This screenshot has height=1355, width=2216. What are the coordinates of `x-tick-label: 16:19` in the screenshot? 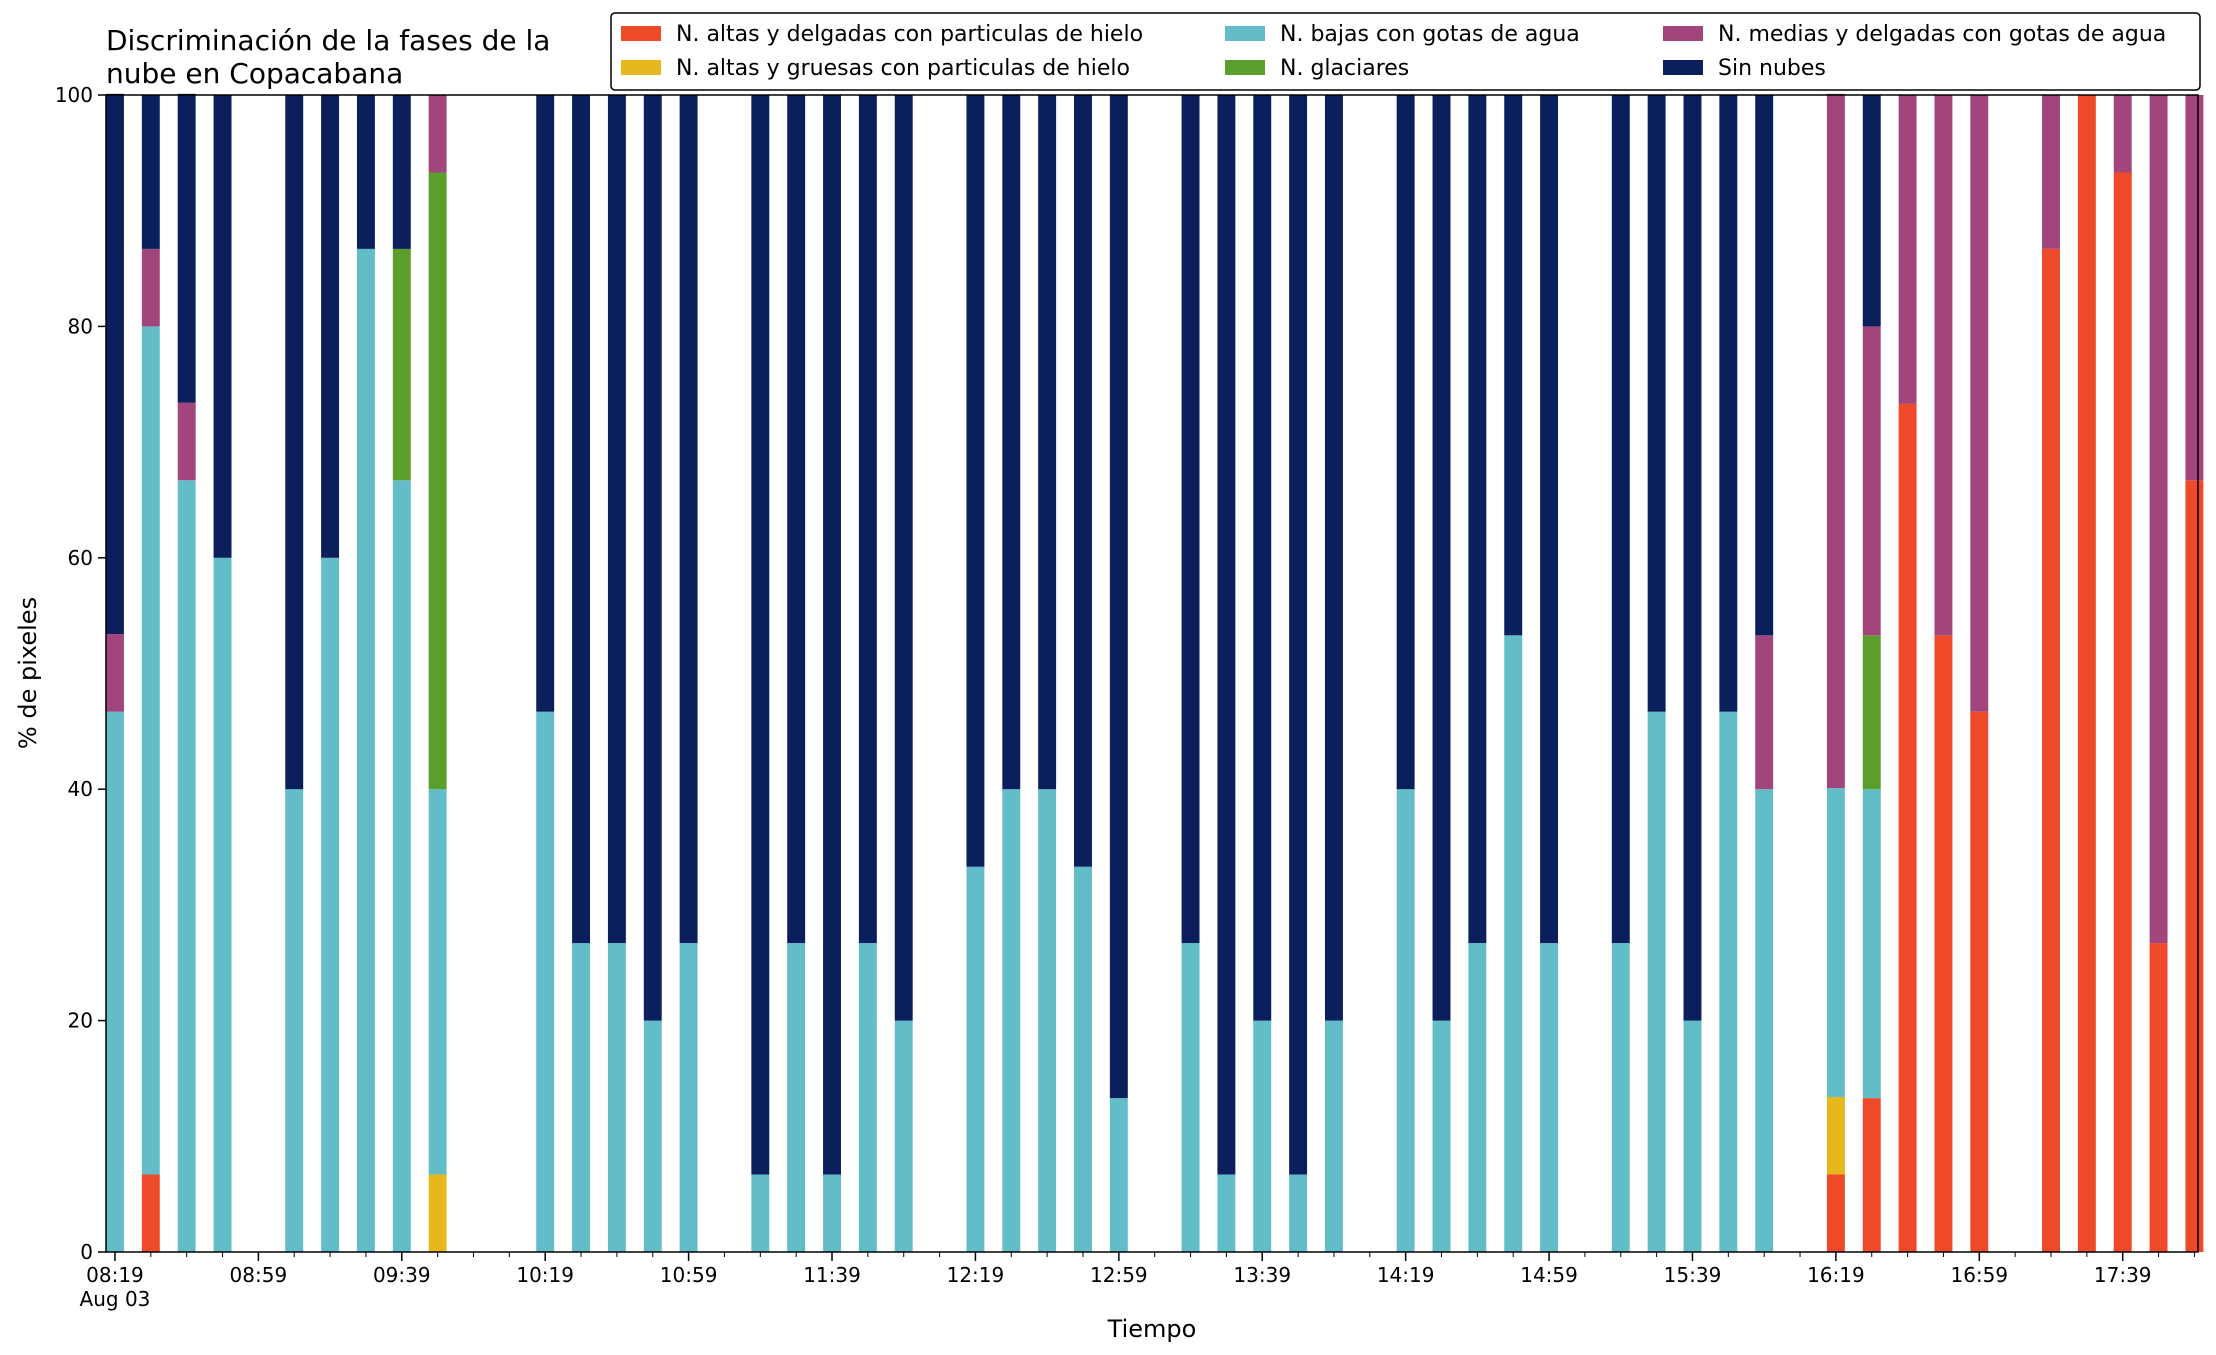 It's located at (1836, 1275).